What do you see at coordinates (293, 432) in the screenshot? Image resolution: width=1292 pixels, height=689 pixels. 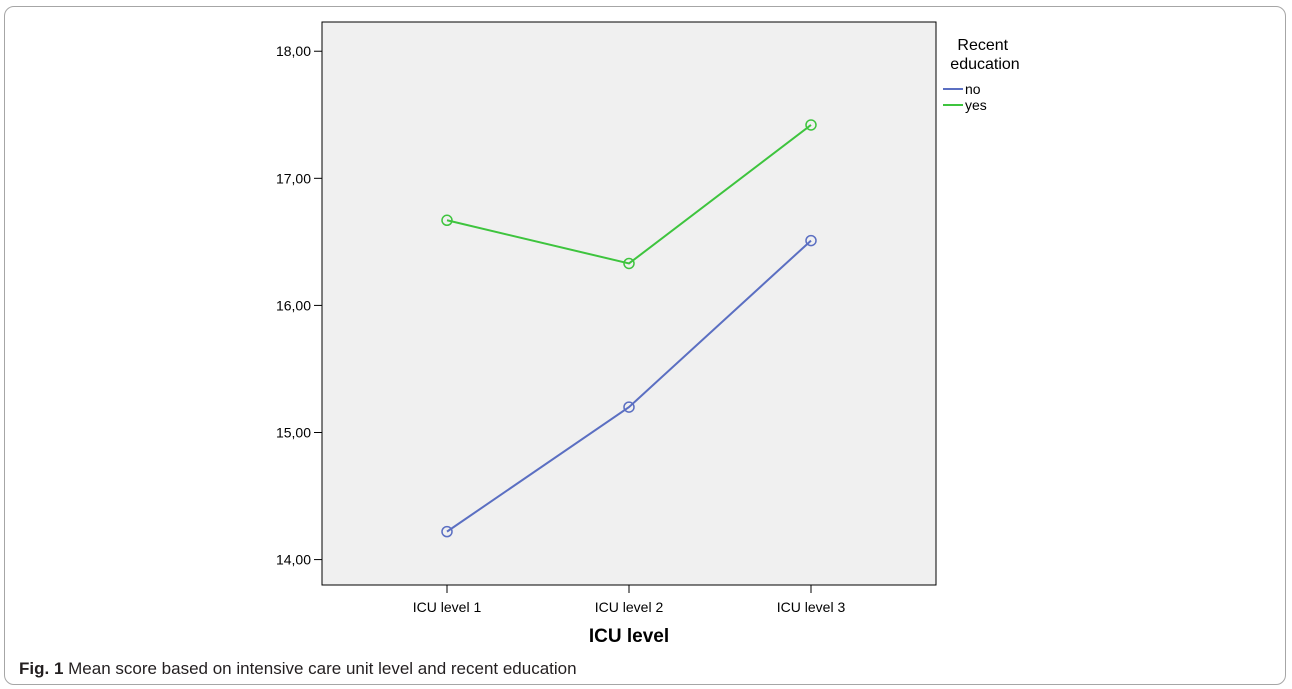 I see `y-tick-label-1: 15,00` at bounding box center [293, 432].